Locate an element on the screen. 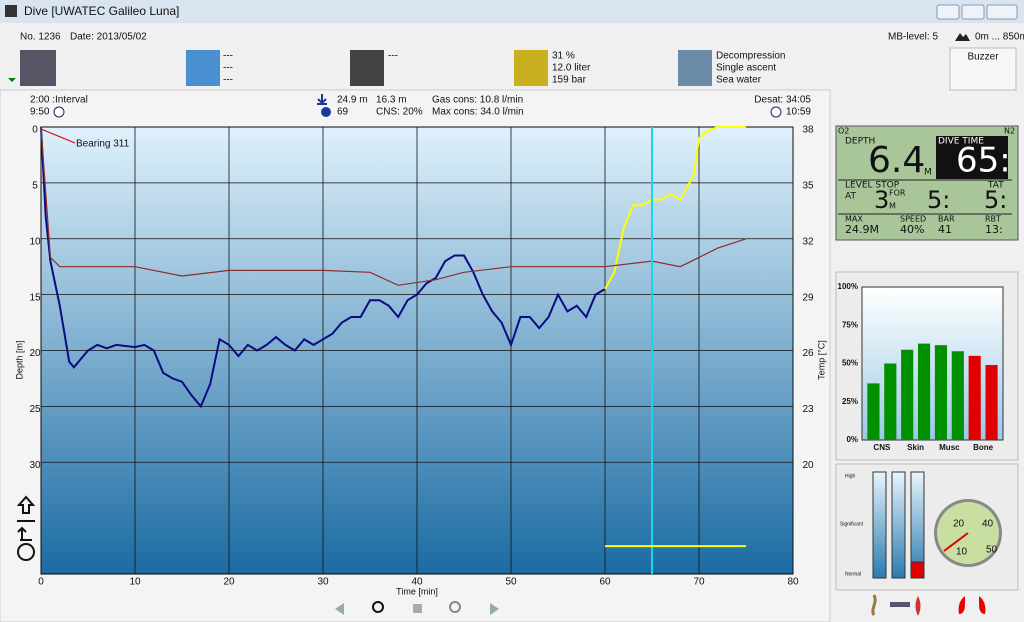  x-tick-label: Bone is located at coordinates (983, 447).